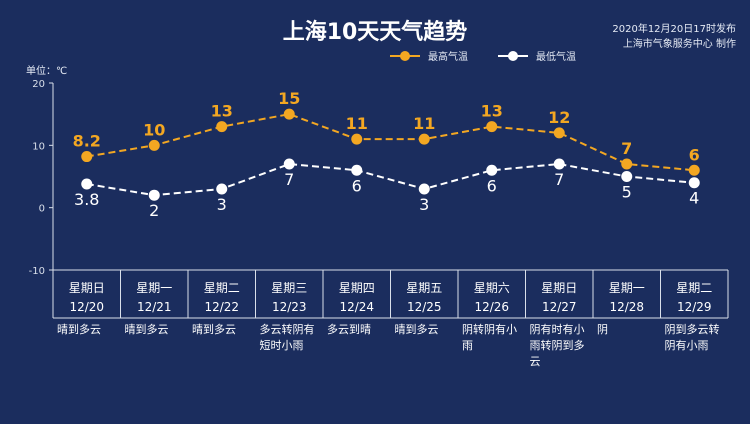  Describe the element at coordinates (626, 307) in the screenshot. I see `x-tick-date: 12/28` at that location.